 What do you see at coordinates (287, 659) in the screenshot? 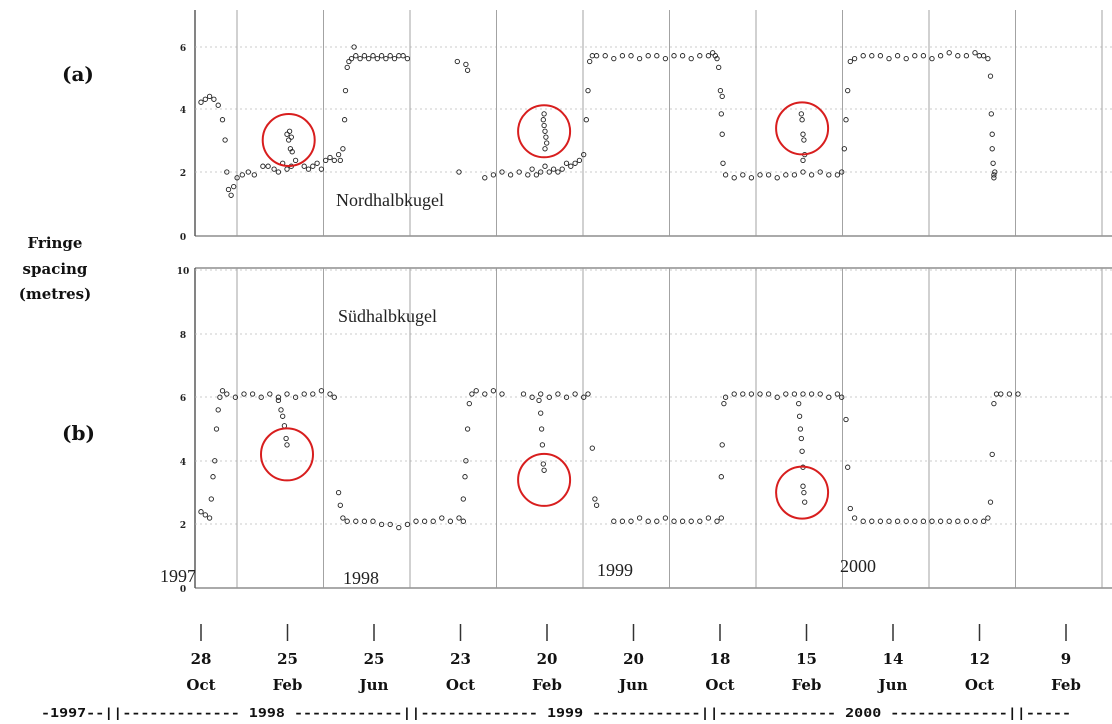
I see `date-tick-day-1: 25` at bounding box center [287, 659].